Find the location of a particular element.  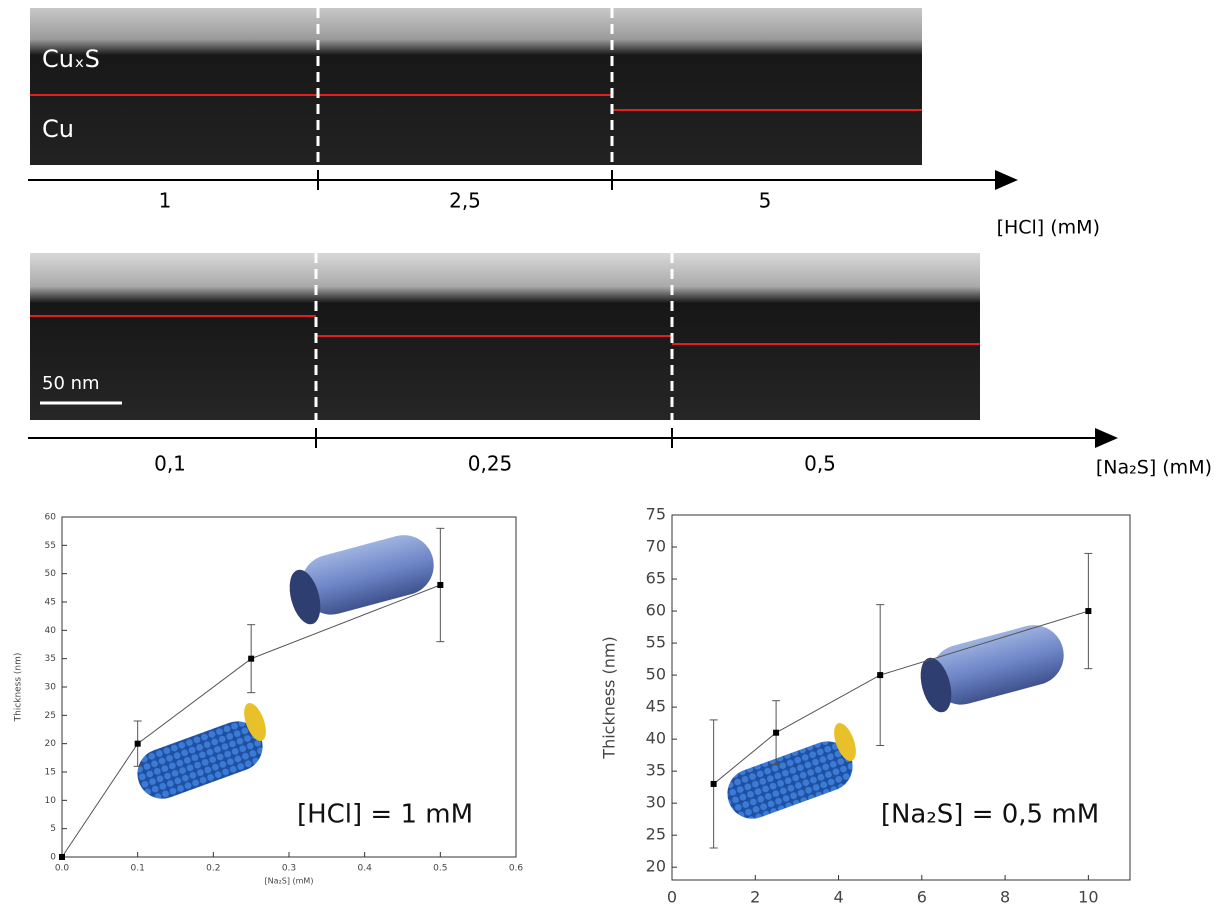

y-tick-label: 10 is located at coordinates (51, 801).